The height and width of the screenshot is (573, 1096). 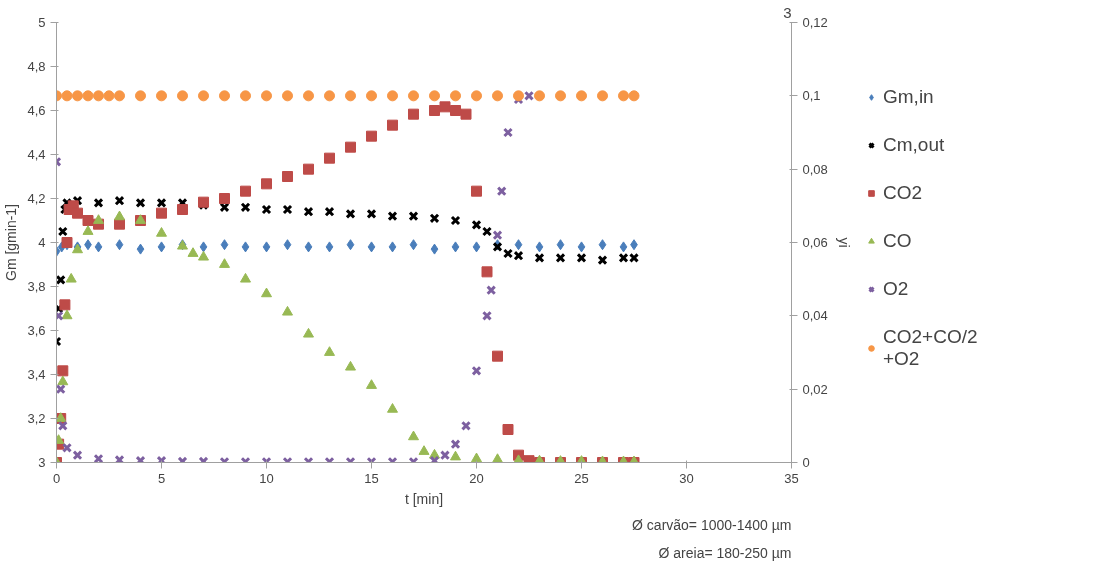 What do you see at coordinates (371, 478) in the screenshot?
I see `x-tick-label: 15` at bounding box center [371, 478].